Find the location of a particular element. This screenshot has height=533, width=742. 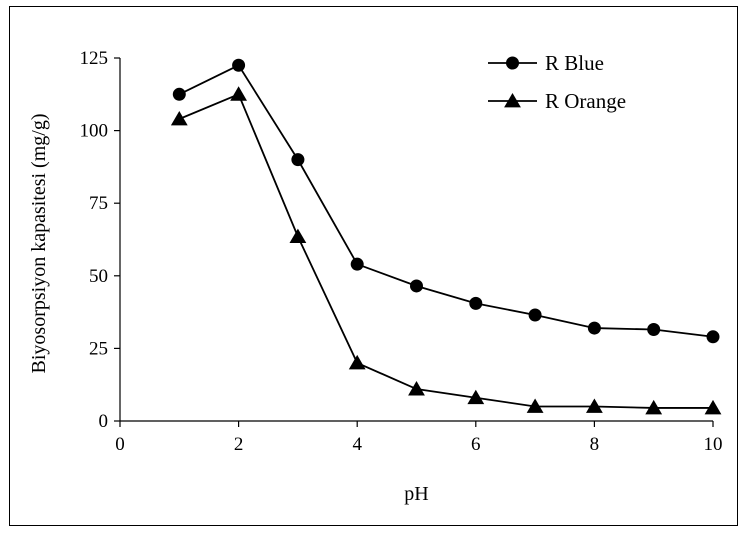

legend-label: R Blue is located at coordinates (574, 63).